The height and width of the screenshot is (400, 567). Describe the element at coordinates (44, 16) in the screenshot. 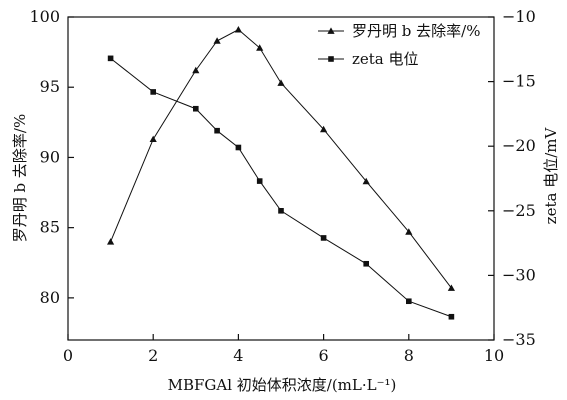

I see `y-left-tick-label: 100` at that location.